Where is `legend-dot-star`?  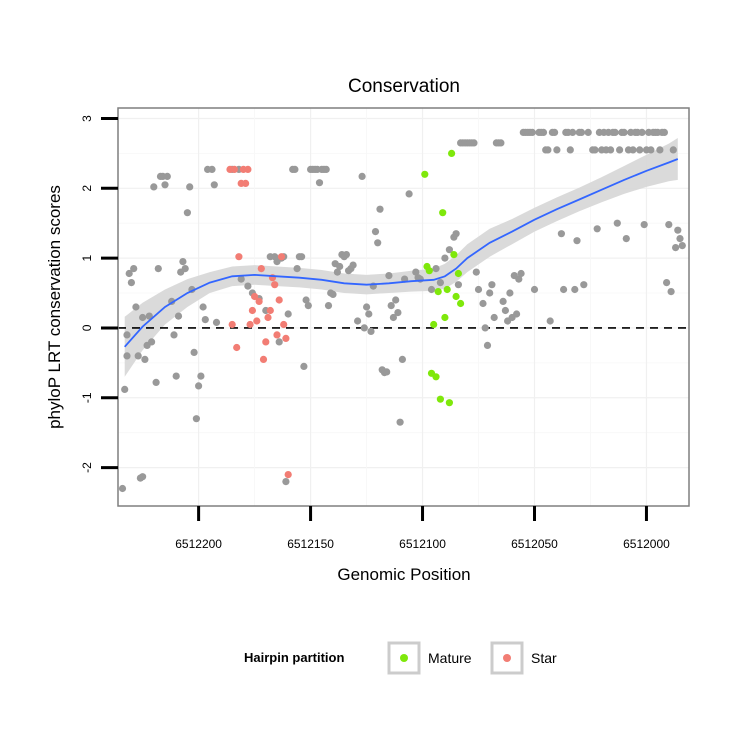 legend-dot-star is located at coordinates (507, 658).